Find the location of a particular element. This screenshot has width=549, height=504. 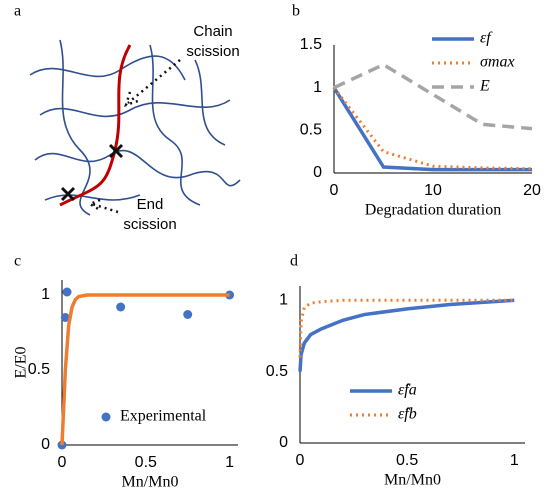

legend-label: εf is located at coordinates (486, 38).